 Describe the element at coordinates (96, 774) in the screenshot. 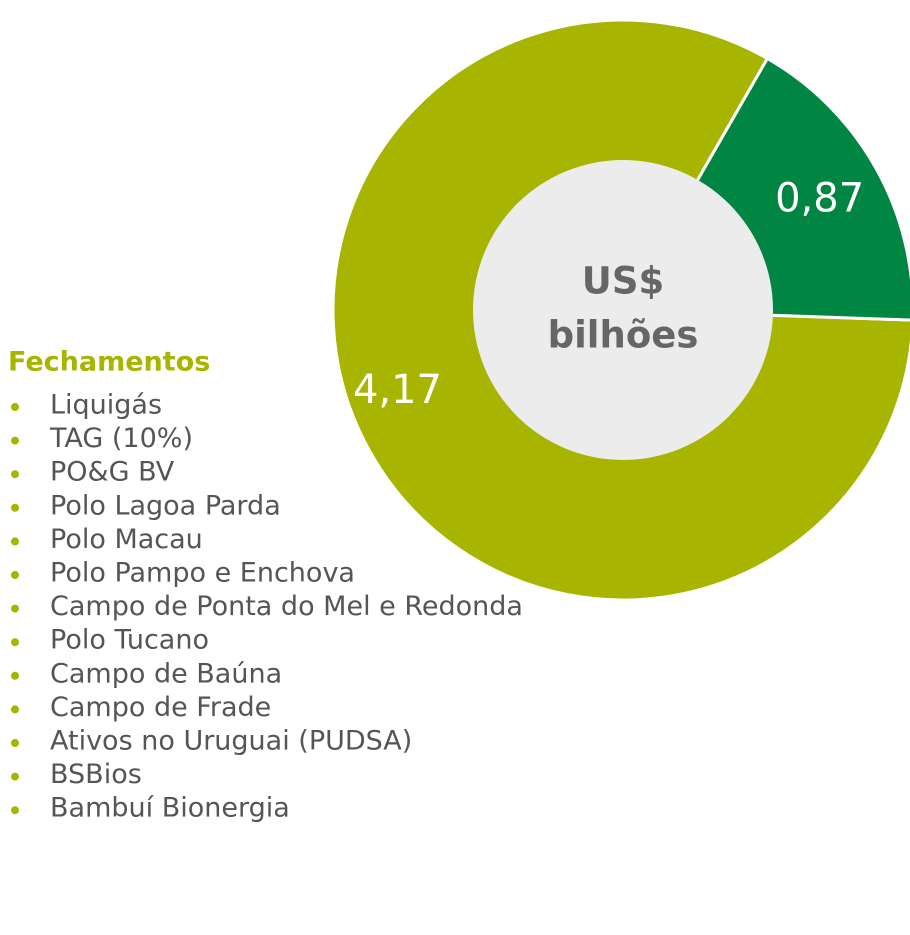

I see `list-item: BSBios` at that location.